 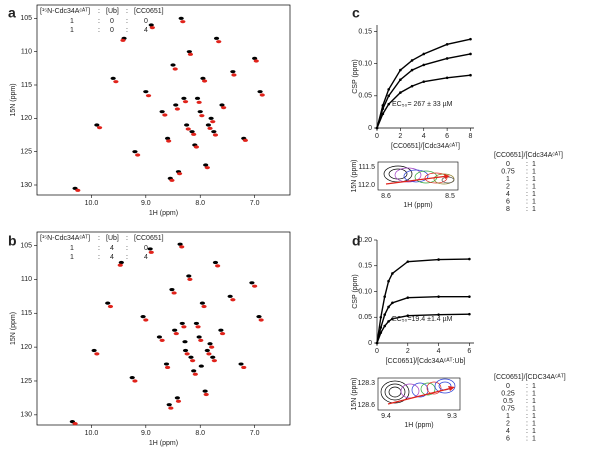 What do you see at coordinates (146, 203) in the screenshot?
I see `x-tick-label: 9.0` at bounding box center [146, 203].